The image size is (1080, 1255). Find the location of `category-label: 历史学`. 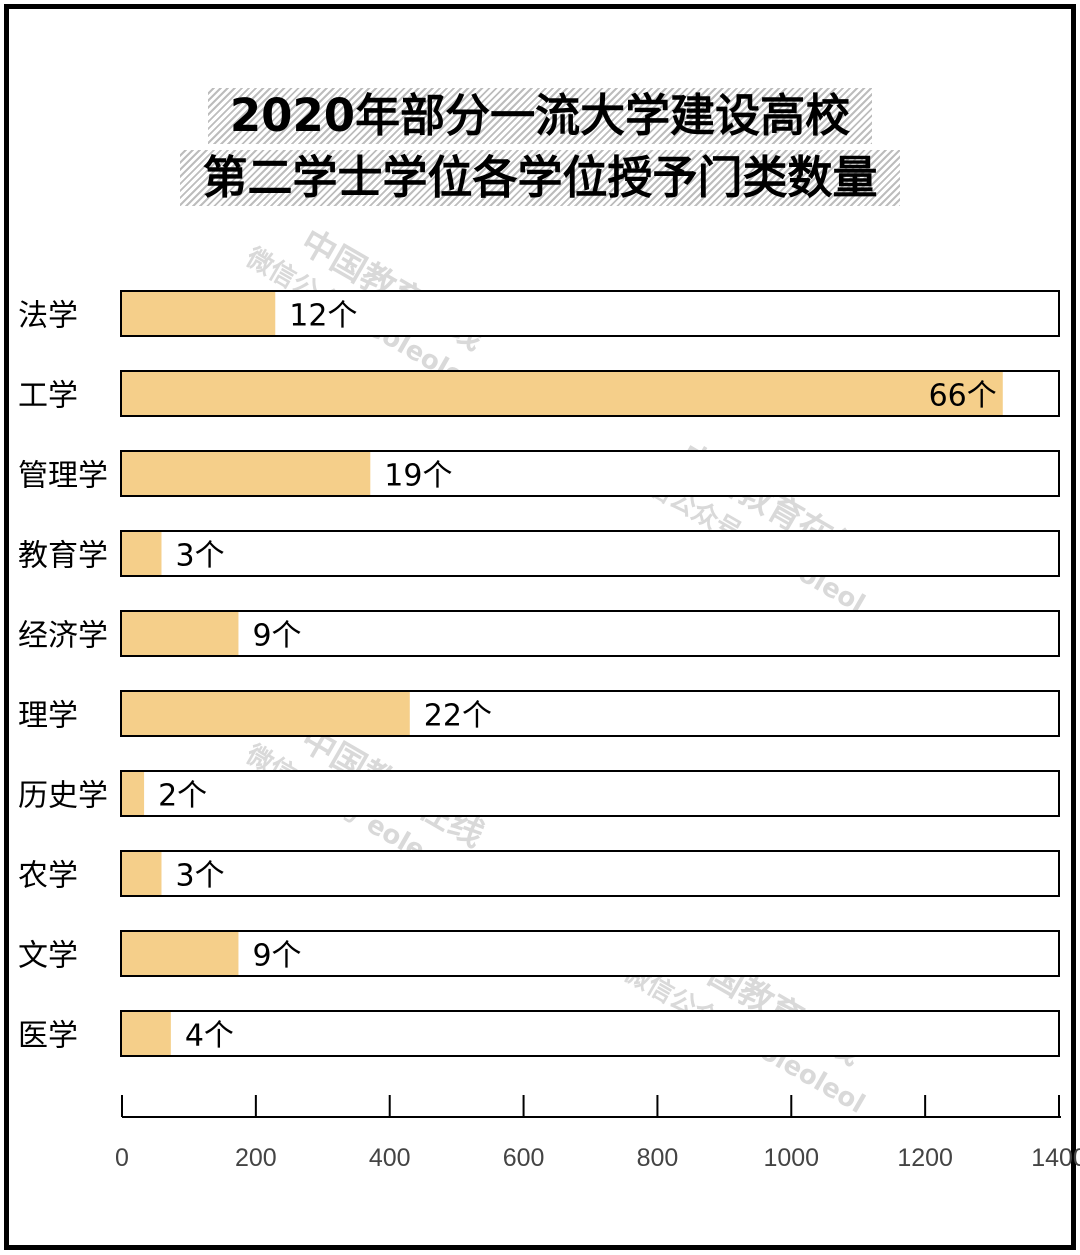

category-label: 历史学 is located at coordinates (63, 796).